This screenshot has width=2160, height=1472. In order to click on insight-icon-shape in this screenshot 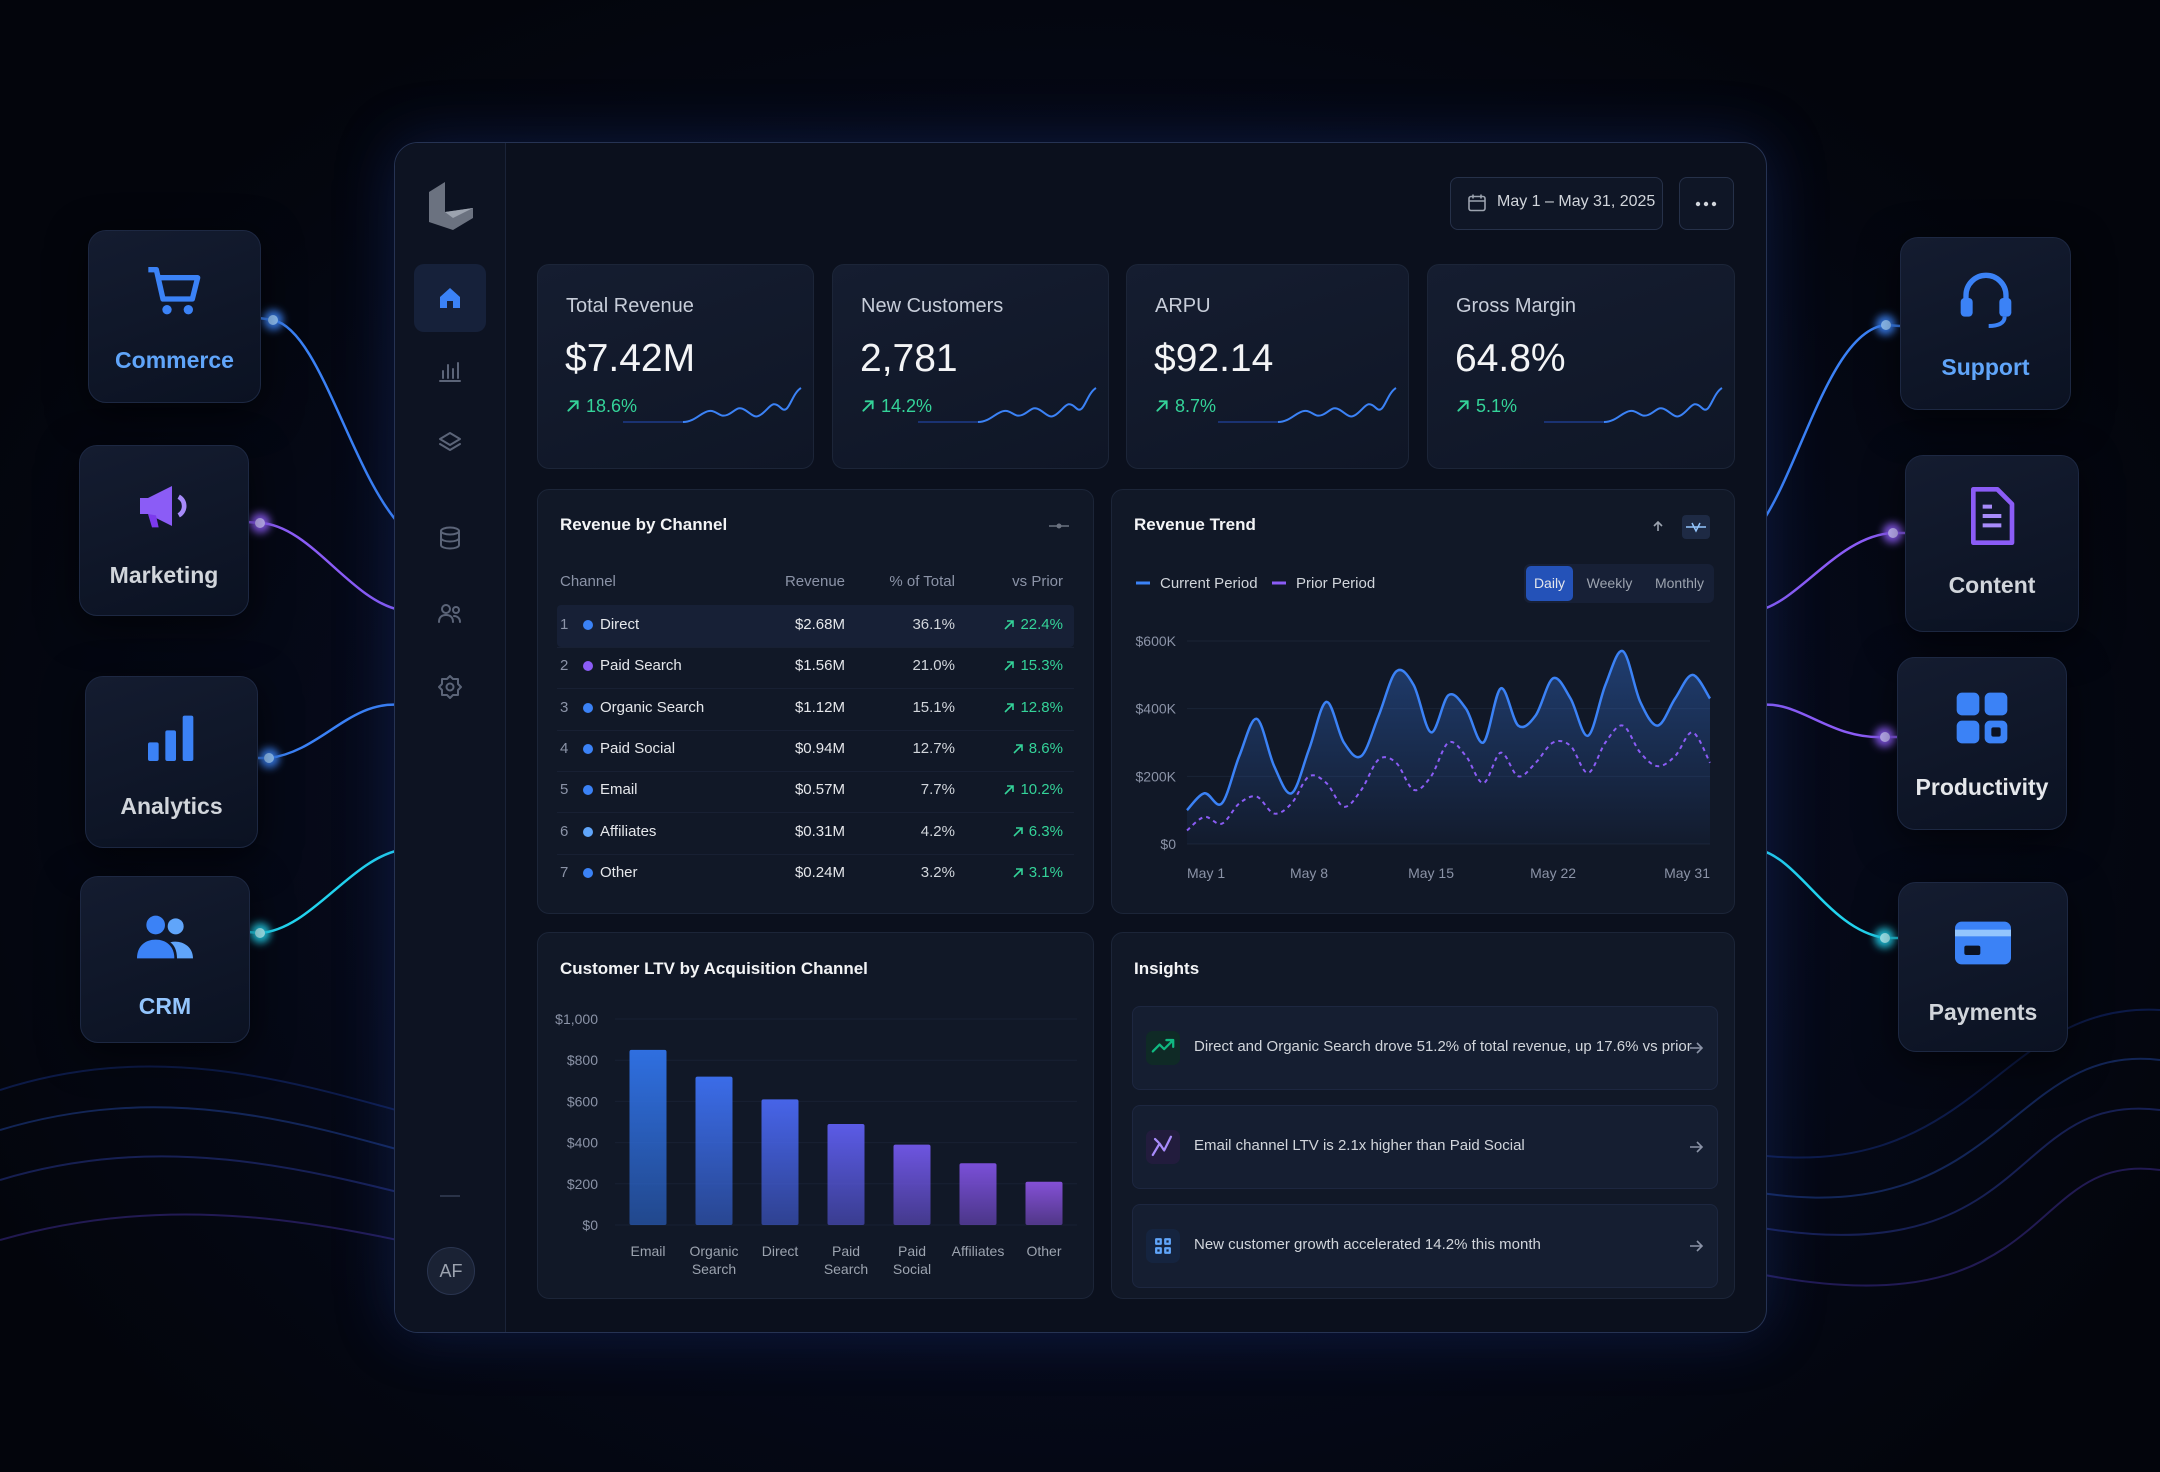, I will do `click(1162, 1146)`.